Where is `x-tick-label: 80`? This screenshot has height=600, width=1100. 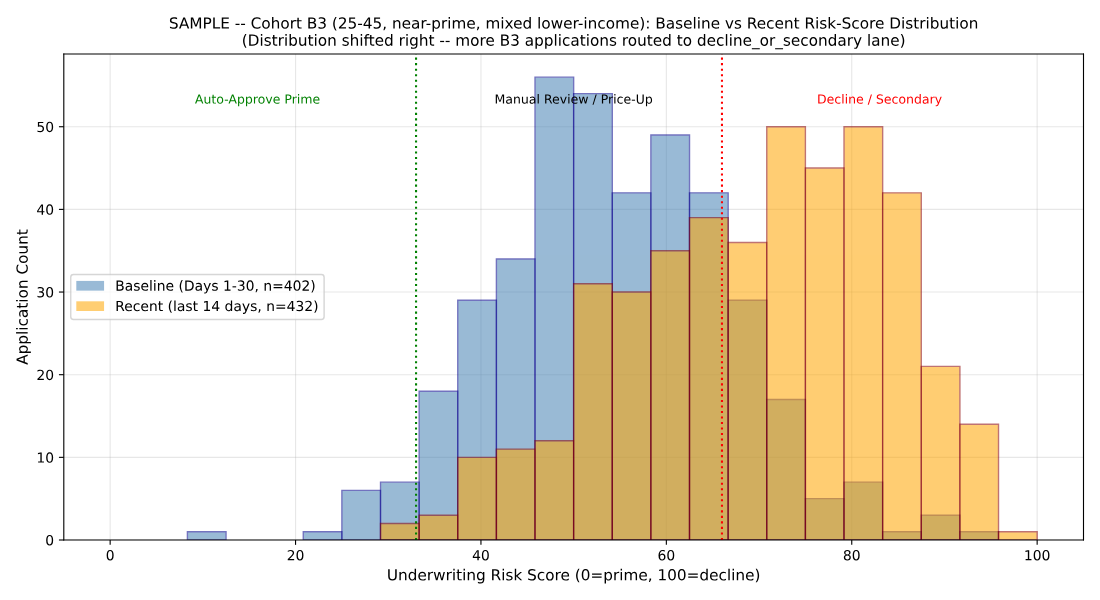
x-tick-label: 80 is located at coordinates (851, 555).